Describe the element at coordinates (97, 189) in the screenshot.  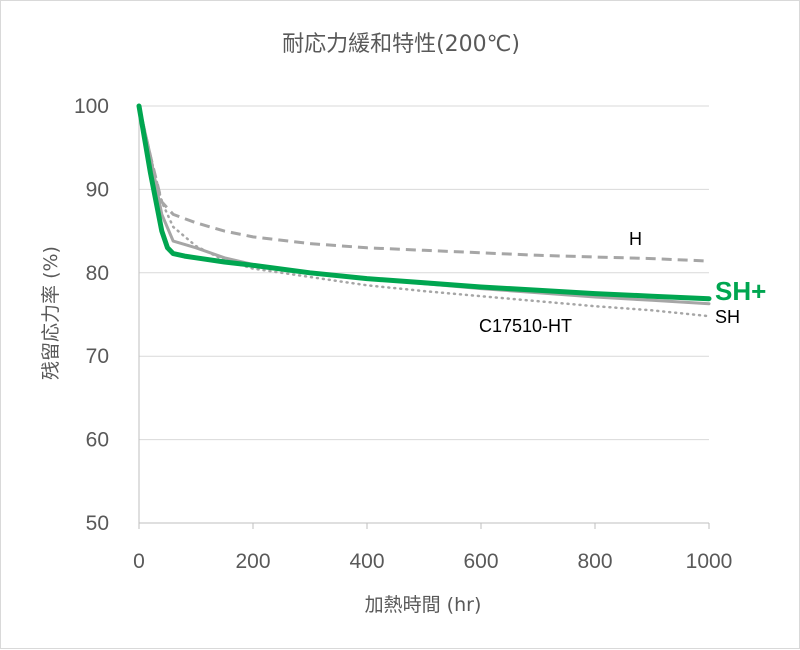
I see `y-tick-label-90: 90` at that location.